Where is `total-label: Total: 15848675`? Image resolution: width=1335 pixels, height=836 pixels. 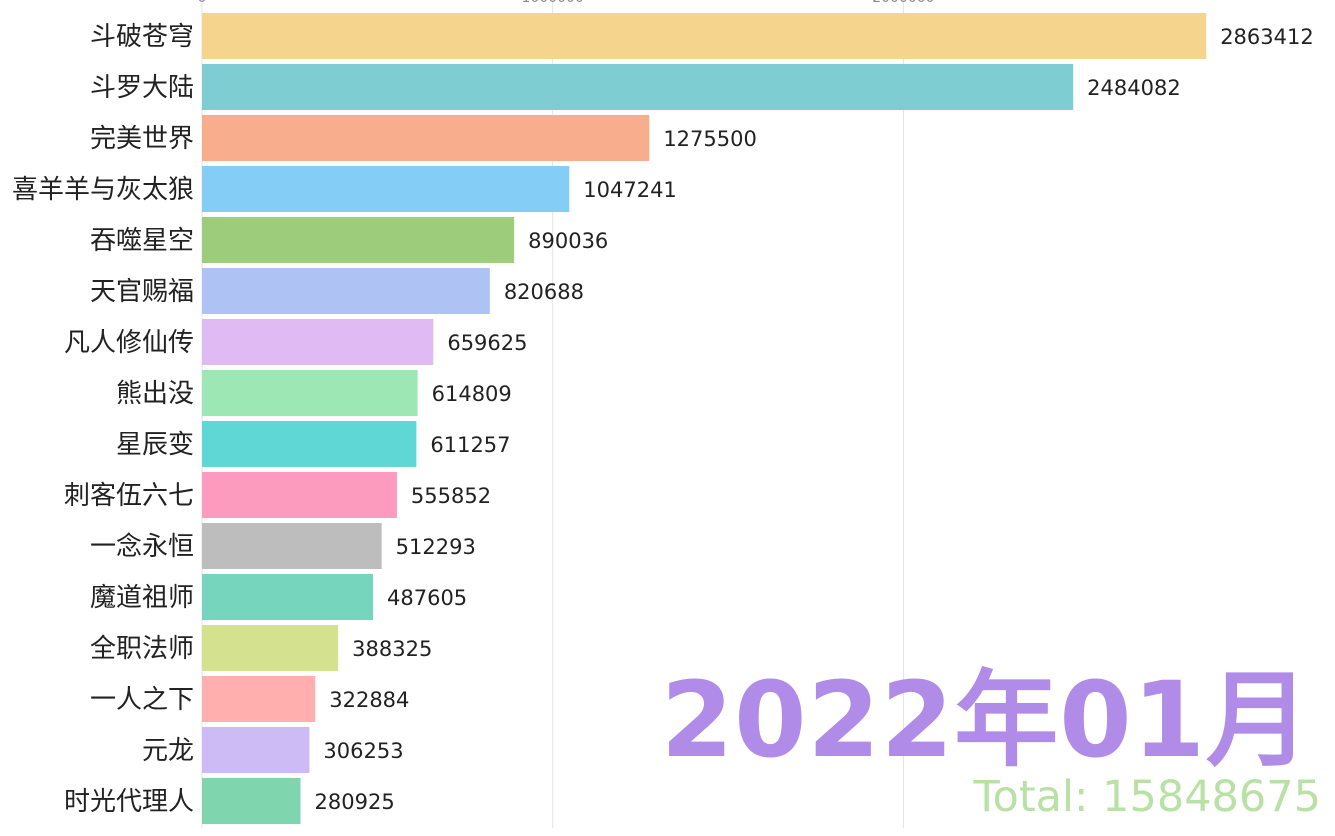 total-label: Total: 15848675 is located at coordinates (1147, 797).